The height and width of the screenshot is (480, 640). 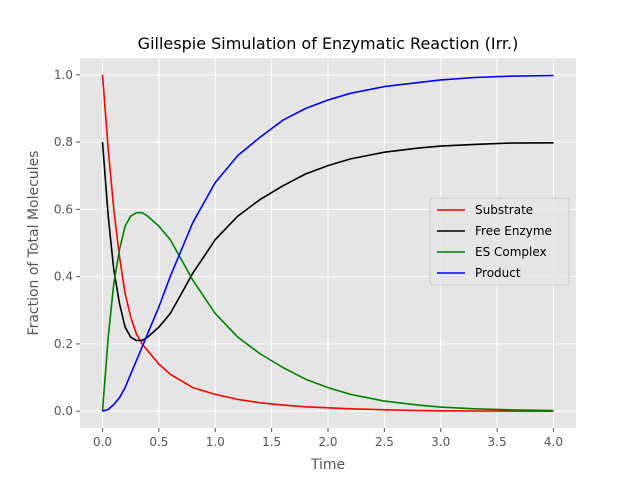 What do you see at coordinates (63, 75) in the screenshot?
I see `y-tick-label: 1.0` at bounding box center [63, 75].